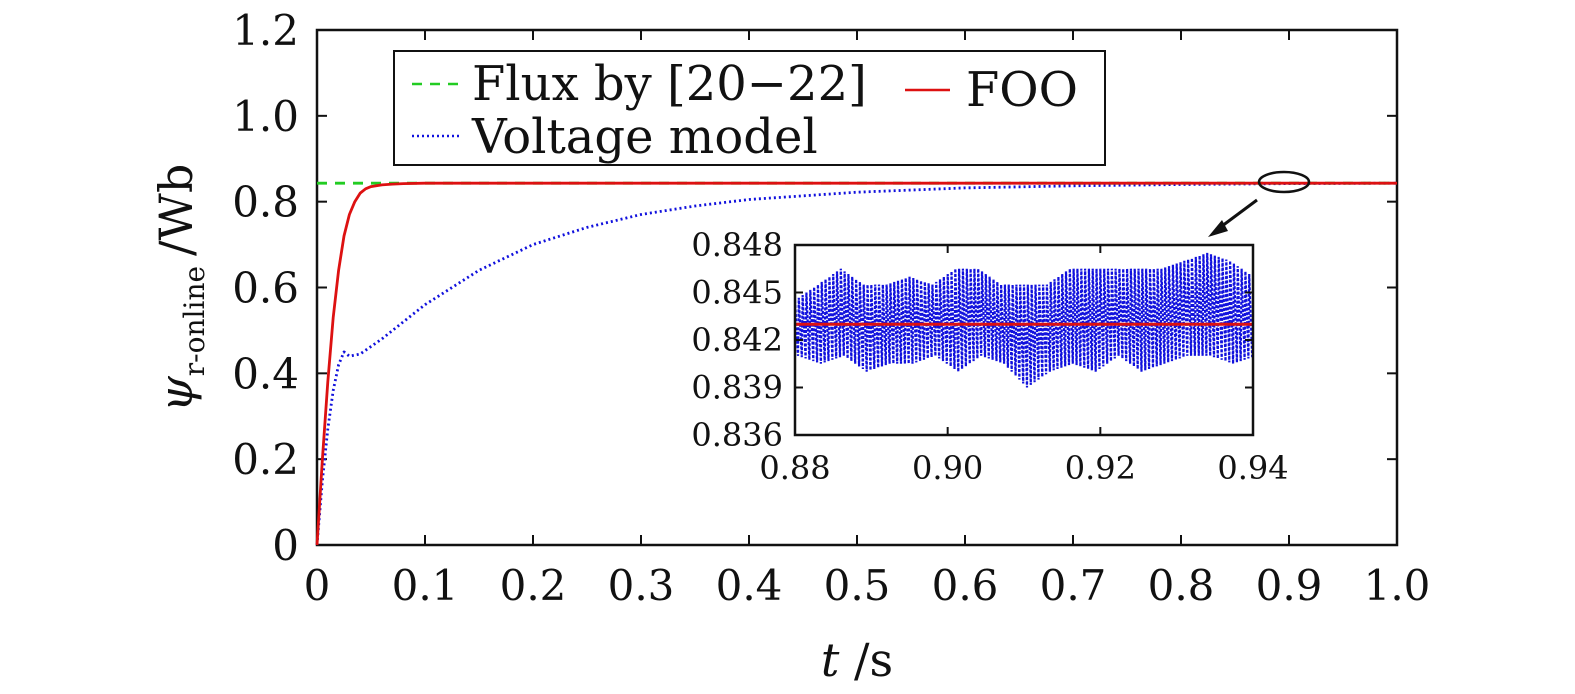 Image resolution: width=1575 pixels, height=694 pixels. What do you see at coordinates (265, 30) in the screenshot?
I see `y-tick-label: 1.2` at bounding box center [265, 30].